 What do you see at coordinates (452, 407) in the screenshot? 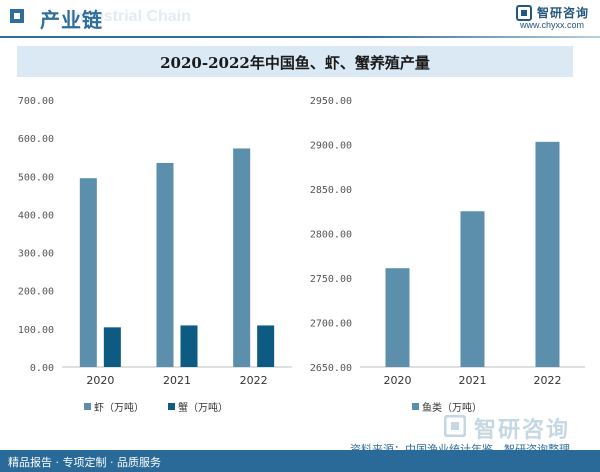
I see `right-legend-label: 鱼类（万吨）` at bounding box center [452, 407].